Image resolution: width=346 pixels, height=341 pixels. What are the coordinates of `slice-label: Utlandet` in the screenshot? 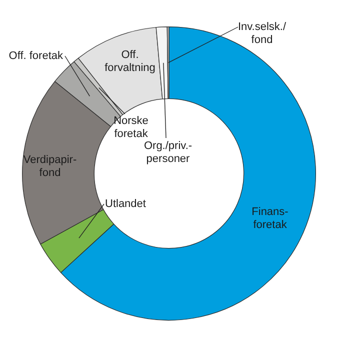 It's located at (125, 204).